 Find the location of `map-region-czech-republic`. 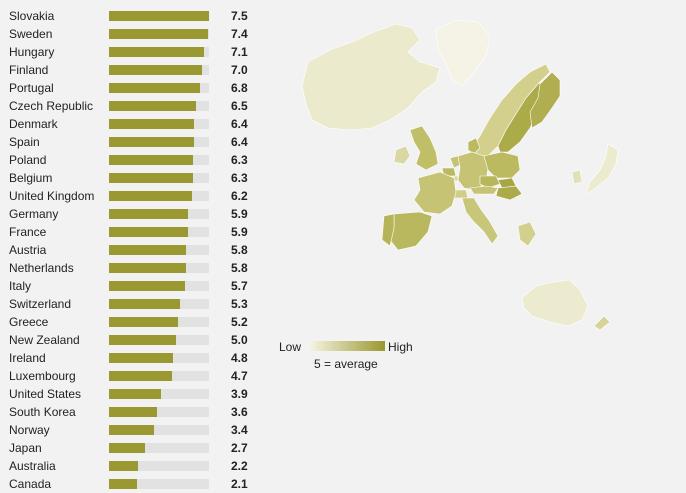

map-region-czech-republic is located at coordinates (490, 182).